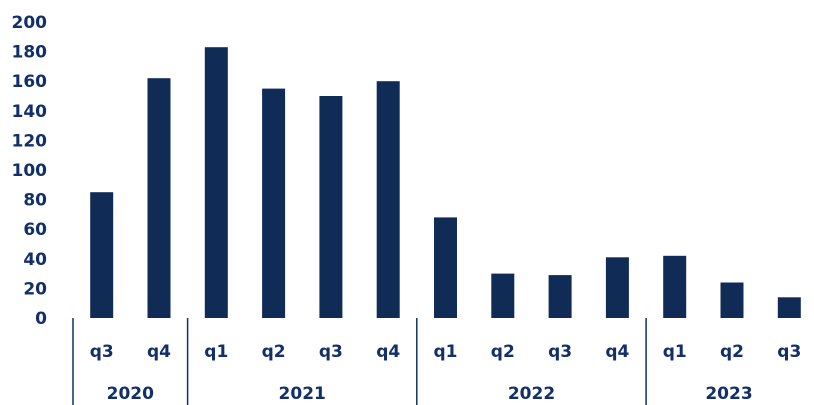 The width and height of the screenshot is (814, 405). I want to click on y-tick-label: 0, so click(41, 319).